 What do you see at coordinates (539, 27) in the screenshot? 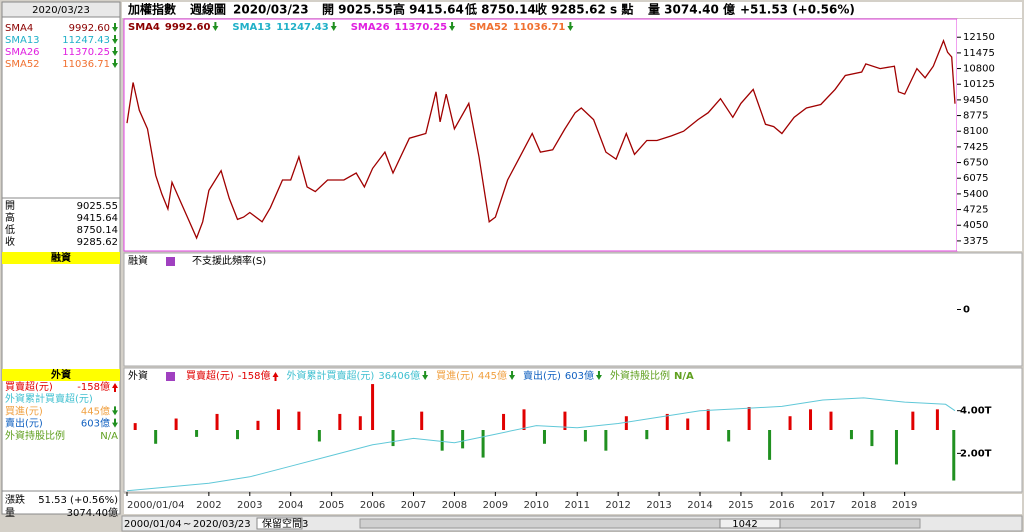
I see `legend-value: 11036.71` at bounding box center [539, 27].